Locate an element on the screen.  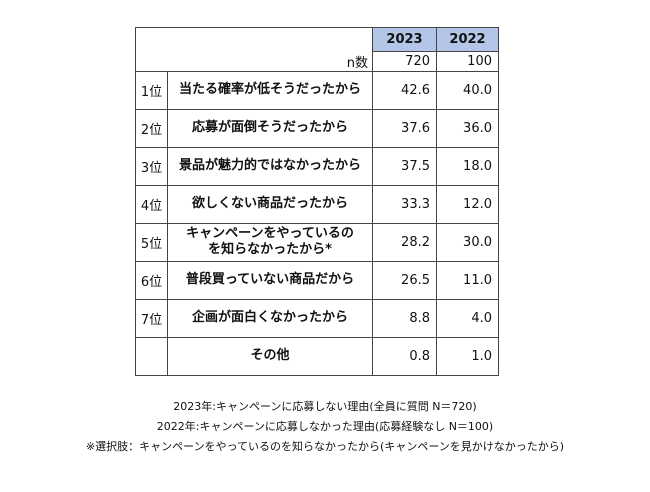
n-label: n数 is located at coordinates (254, 61).